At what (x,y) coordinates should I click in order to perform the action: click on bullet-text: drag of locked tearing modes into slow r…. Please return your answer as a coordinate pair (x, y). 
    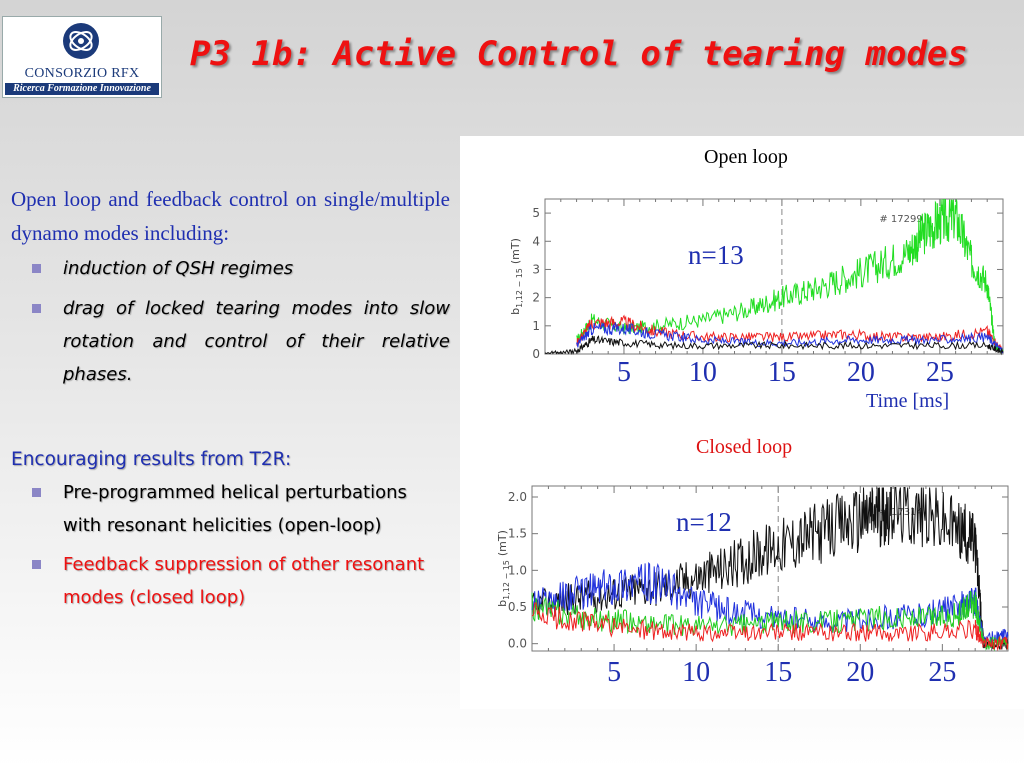
    Looking at the image, I should click on (256, 341).